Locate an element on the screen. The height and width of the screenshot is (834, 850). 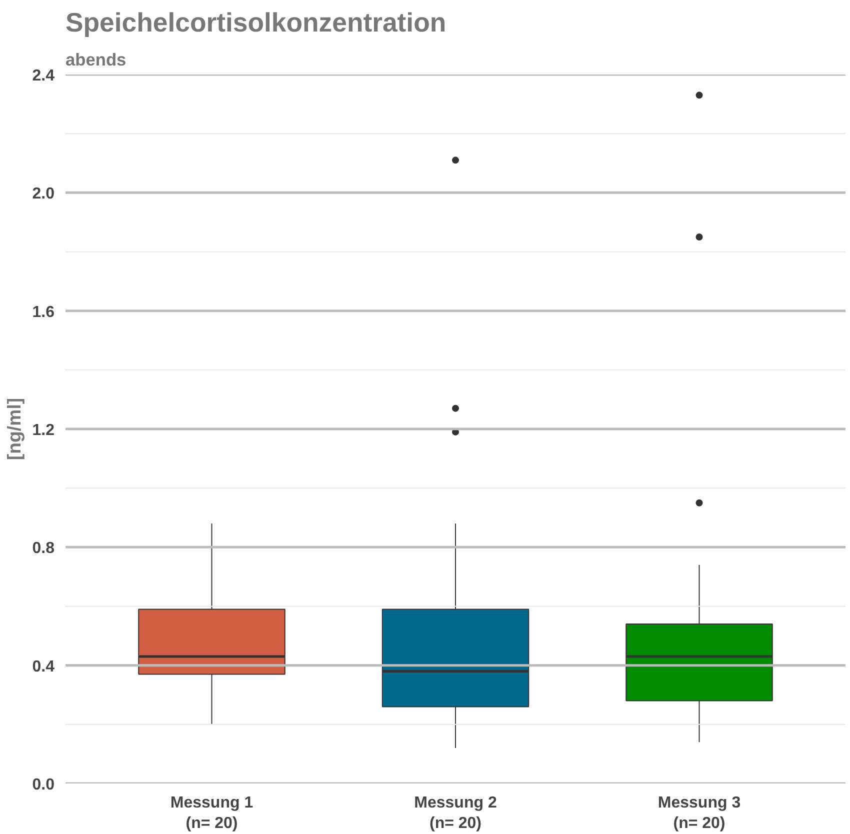
chart-title: Speichelcortisolkonzentration is located at coordinates (256, 23).